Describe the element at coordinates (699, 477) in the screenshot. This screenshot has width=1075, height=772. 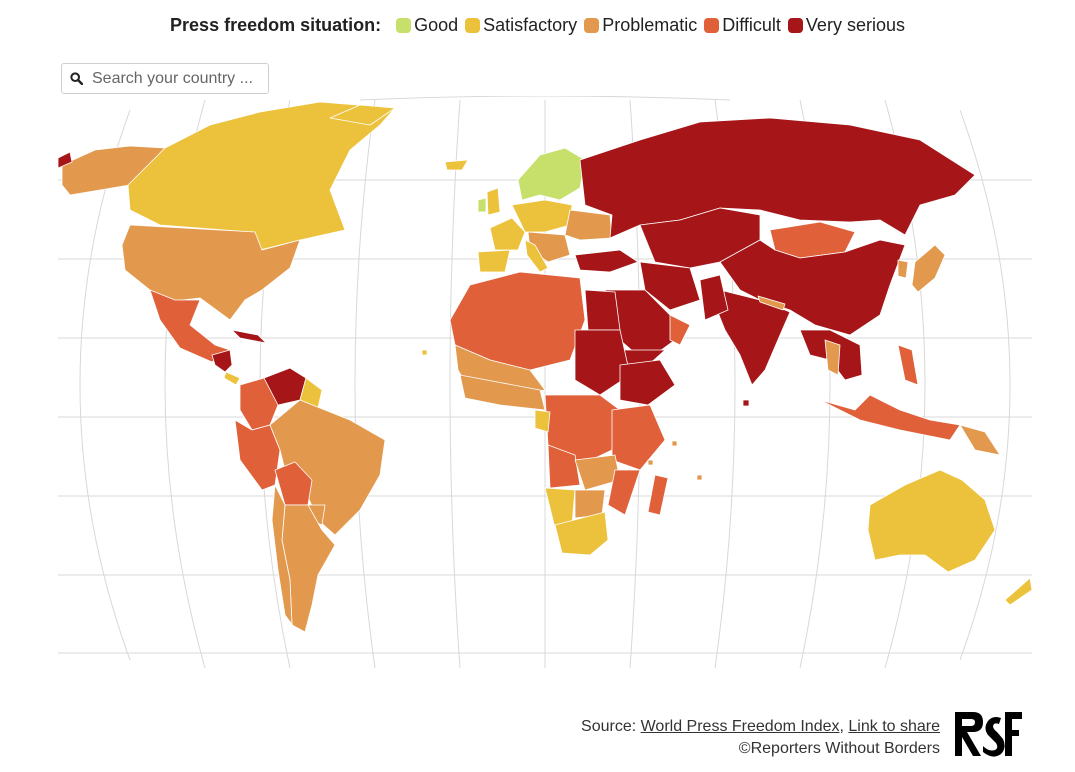
I see `country-mauritius` at that location.